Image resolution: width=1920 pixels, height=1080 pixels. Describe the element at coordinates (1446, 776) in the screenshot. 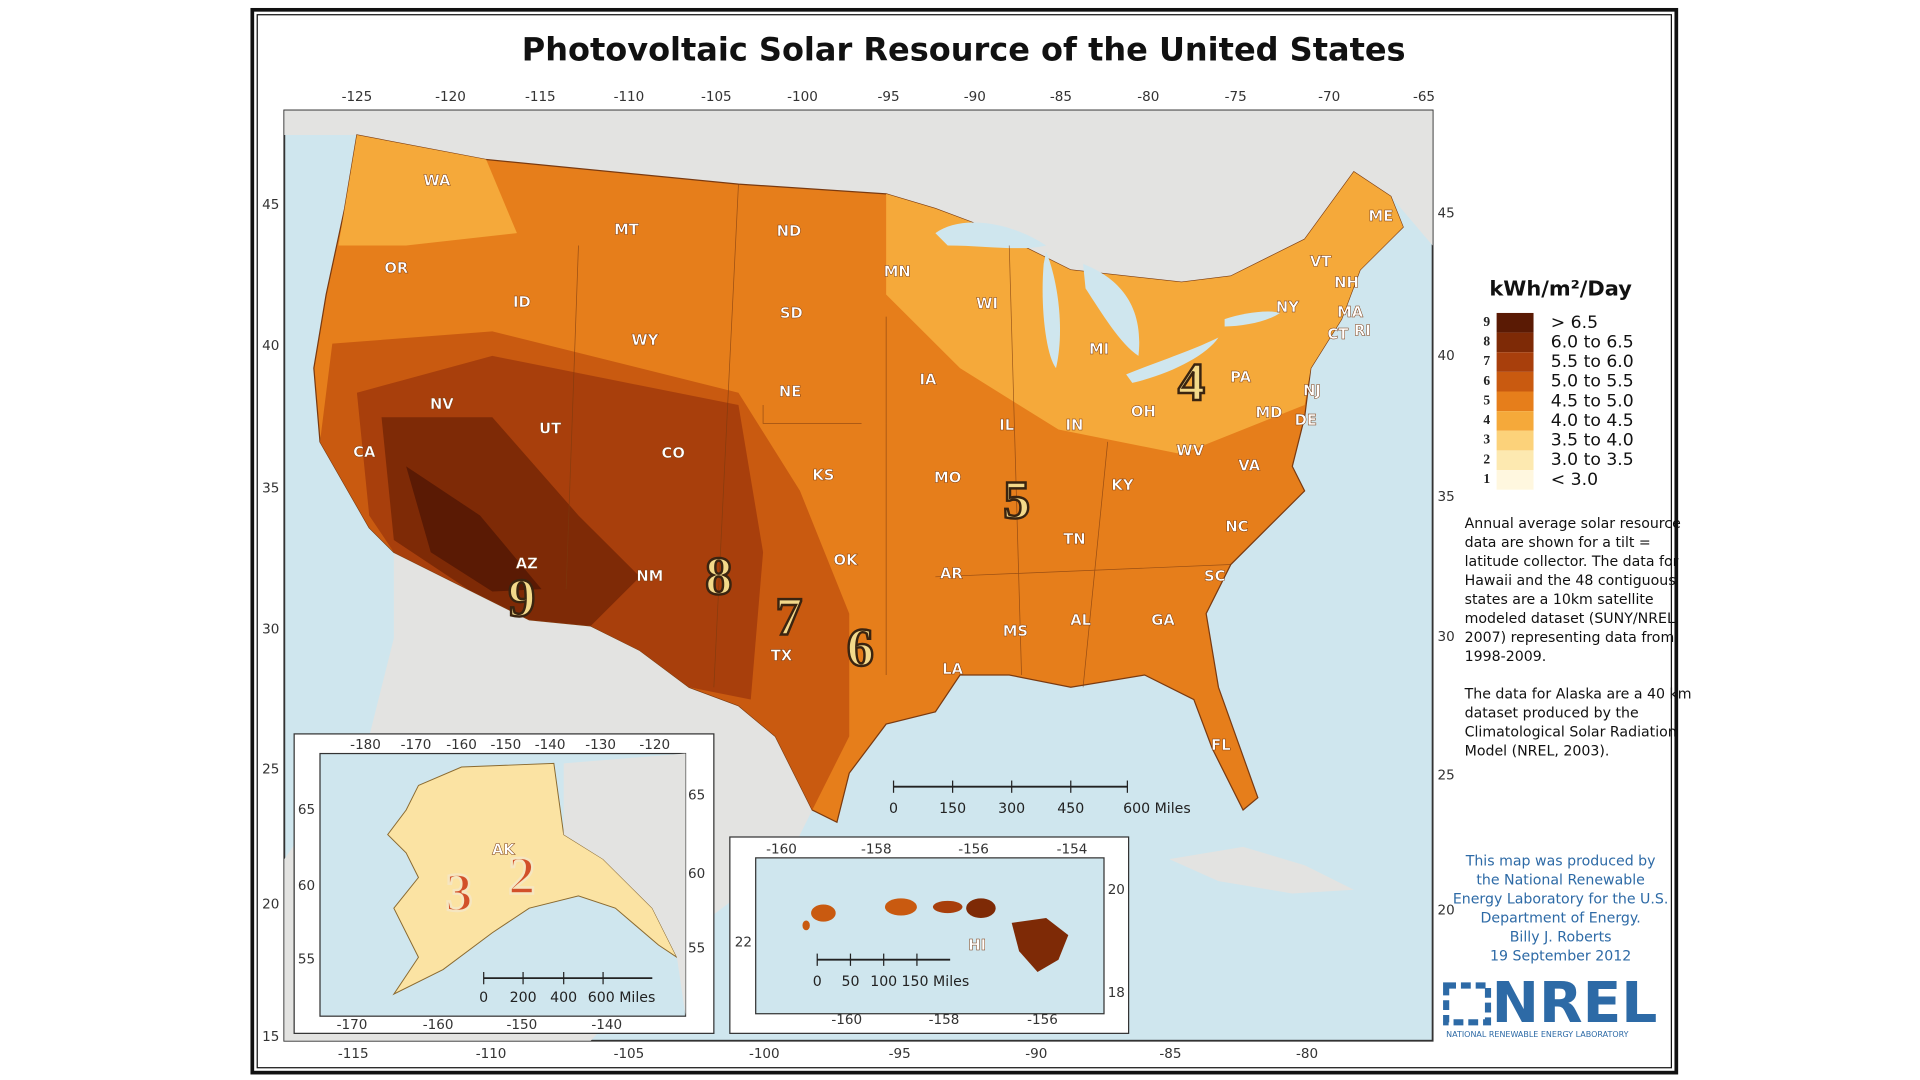

I see `lat-label: 25` at that location.